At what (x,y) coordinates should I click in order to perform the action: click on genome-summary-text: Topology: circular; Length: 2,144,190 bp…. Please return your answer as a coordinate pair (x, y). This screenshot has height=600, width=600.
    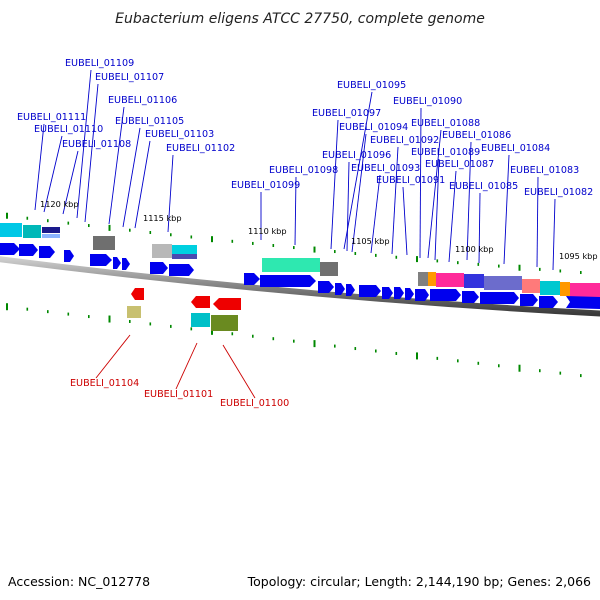
    Looking at the image, I should click on (419, 581).